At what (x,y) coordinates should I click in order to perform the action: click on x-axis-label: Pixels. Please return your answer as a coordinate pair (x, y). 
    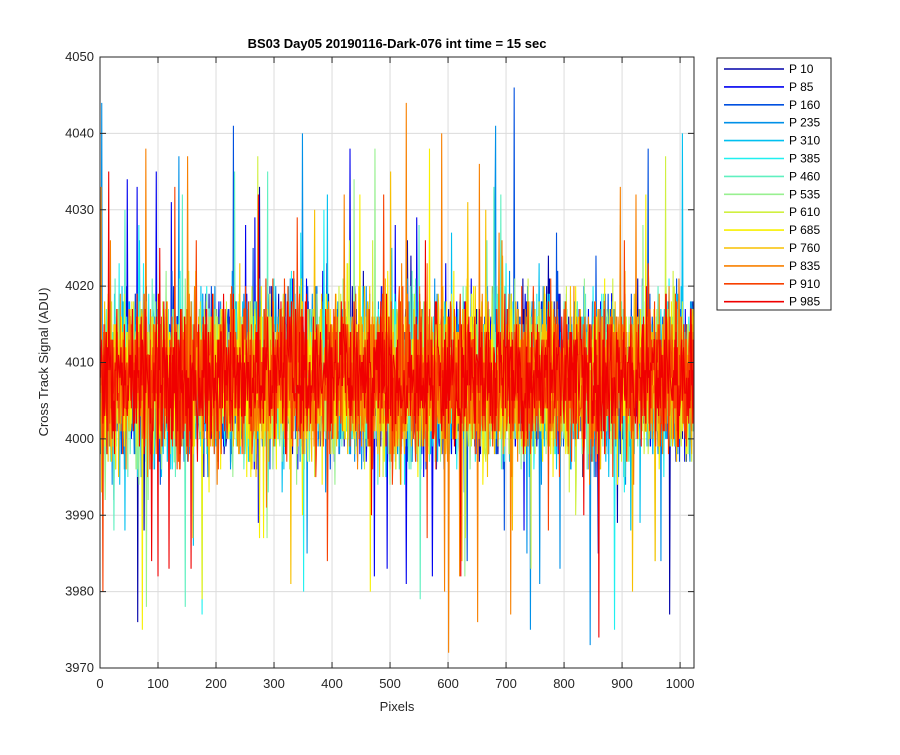
    Looking at the image, I should click on (397, 706).